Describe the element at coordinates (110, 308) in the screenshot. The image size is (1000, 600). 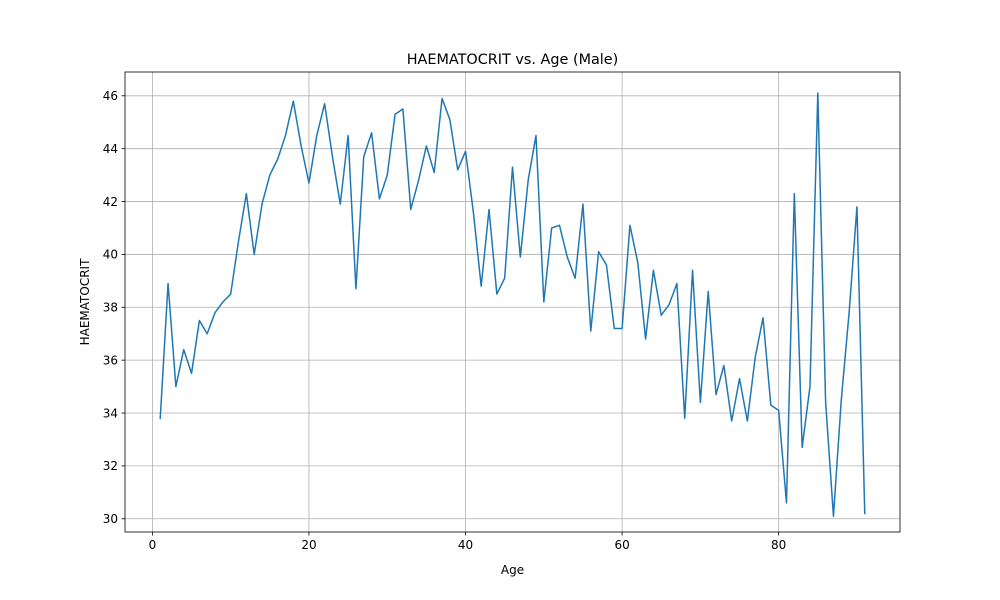
I see `y-tick-label: 38` at that location.